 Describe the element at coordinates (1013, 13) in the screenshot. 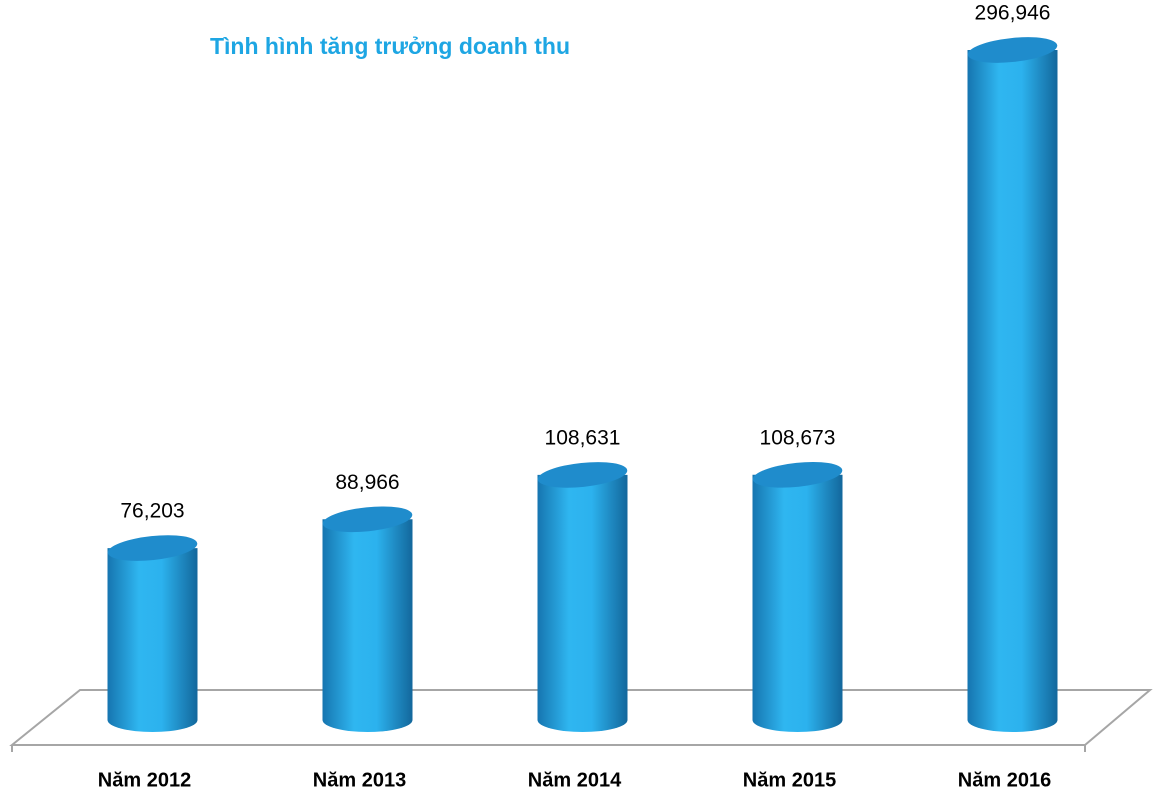

I see `value-label: 296,946` at that location.